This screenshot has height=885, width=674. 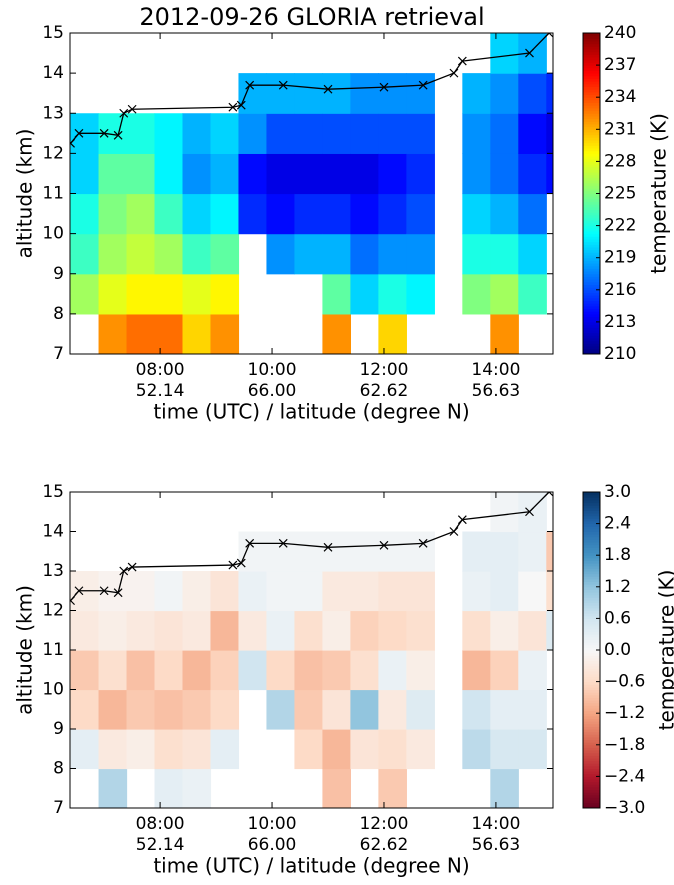 I want to click on colorbar-tick-label: 237, so click(x=620, y=65).